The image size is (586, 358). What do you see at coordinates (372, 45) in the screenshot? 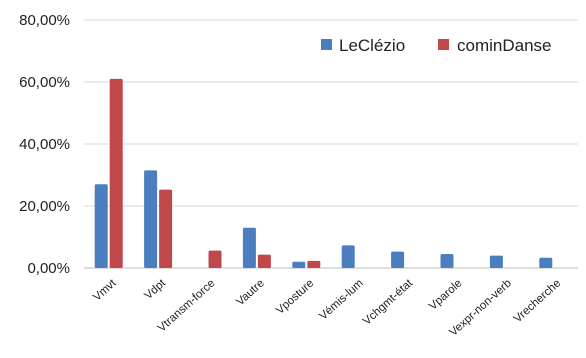
I see `legend-label: LeClézio` at bounding box center [372, 45].